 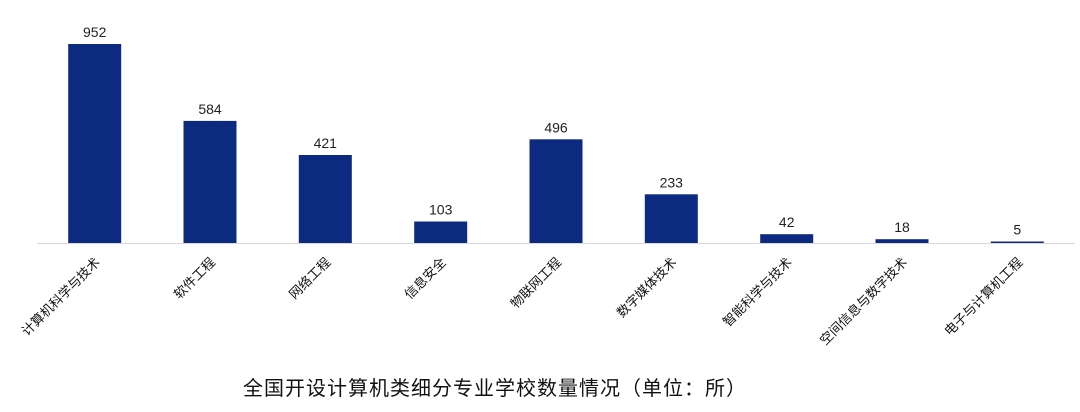 What do you see at coordinates (647, 288) in the screenshot?
I see `category-label-6: 数字媒体技术` at bounding box center [647, 288].